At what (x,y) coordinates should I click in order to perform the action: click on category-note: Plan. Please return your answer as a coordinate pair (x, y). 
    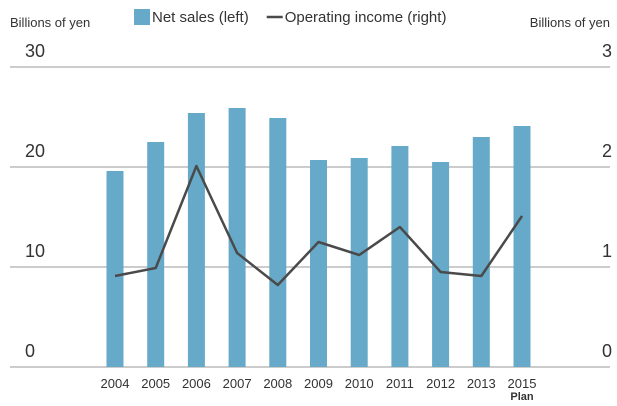
    Looking at the image, I should click on (522, 396).